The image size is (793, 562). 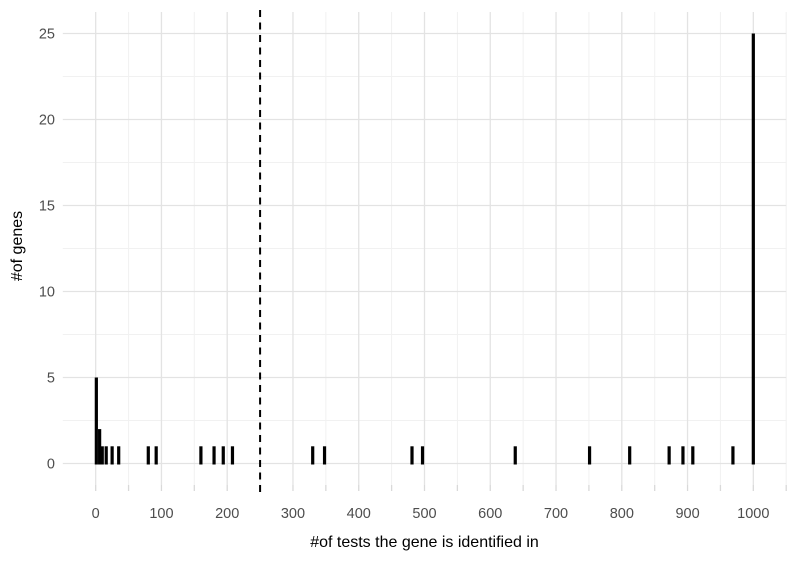 I want to click on y-tick-label: 15, so click(x=47, y=207).